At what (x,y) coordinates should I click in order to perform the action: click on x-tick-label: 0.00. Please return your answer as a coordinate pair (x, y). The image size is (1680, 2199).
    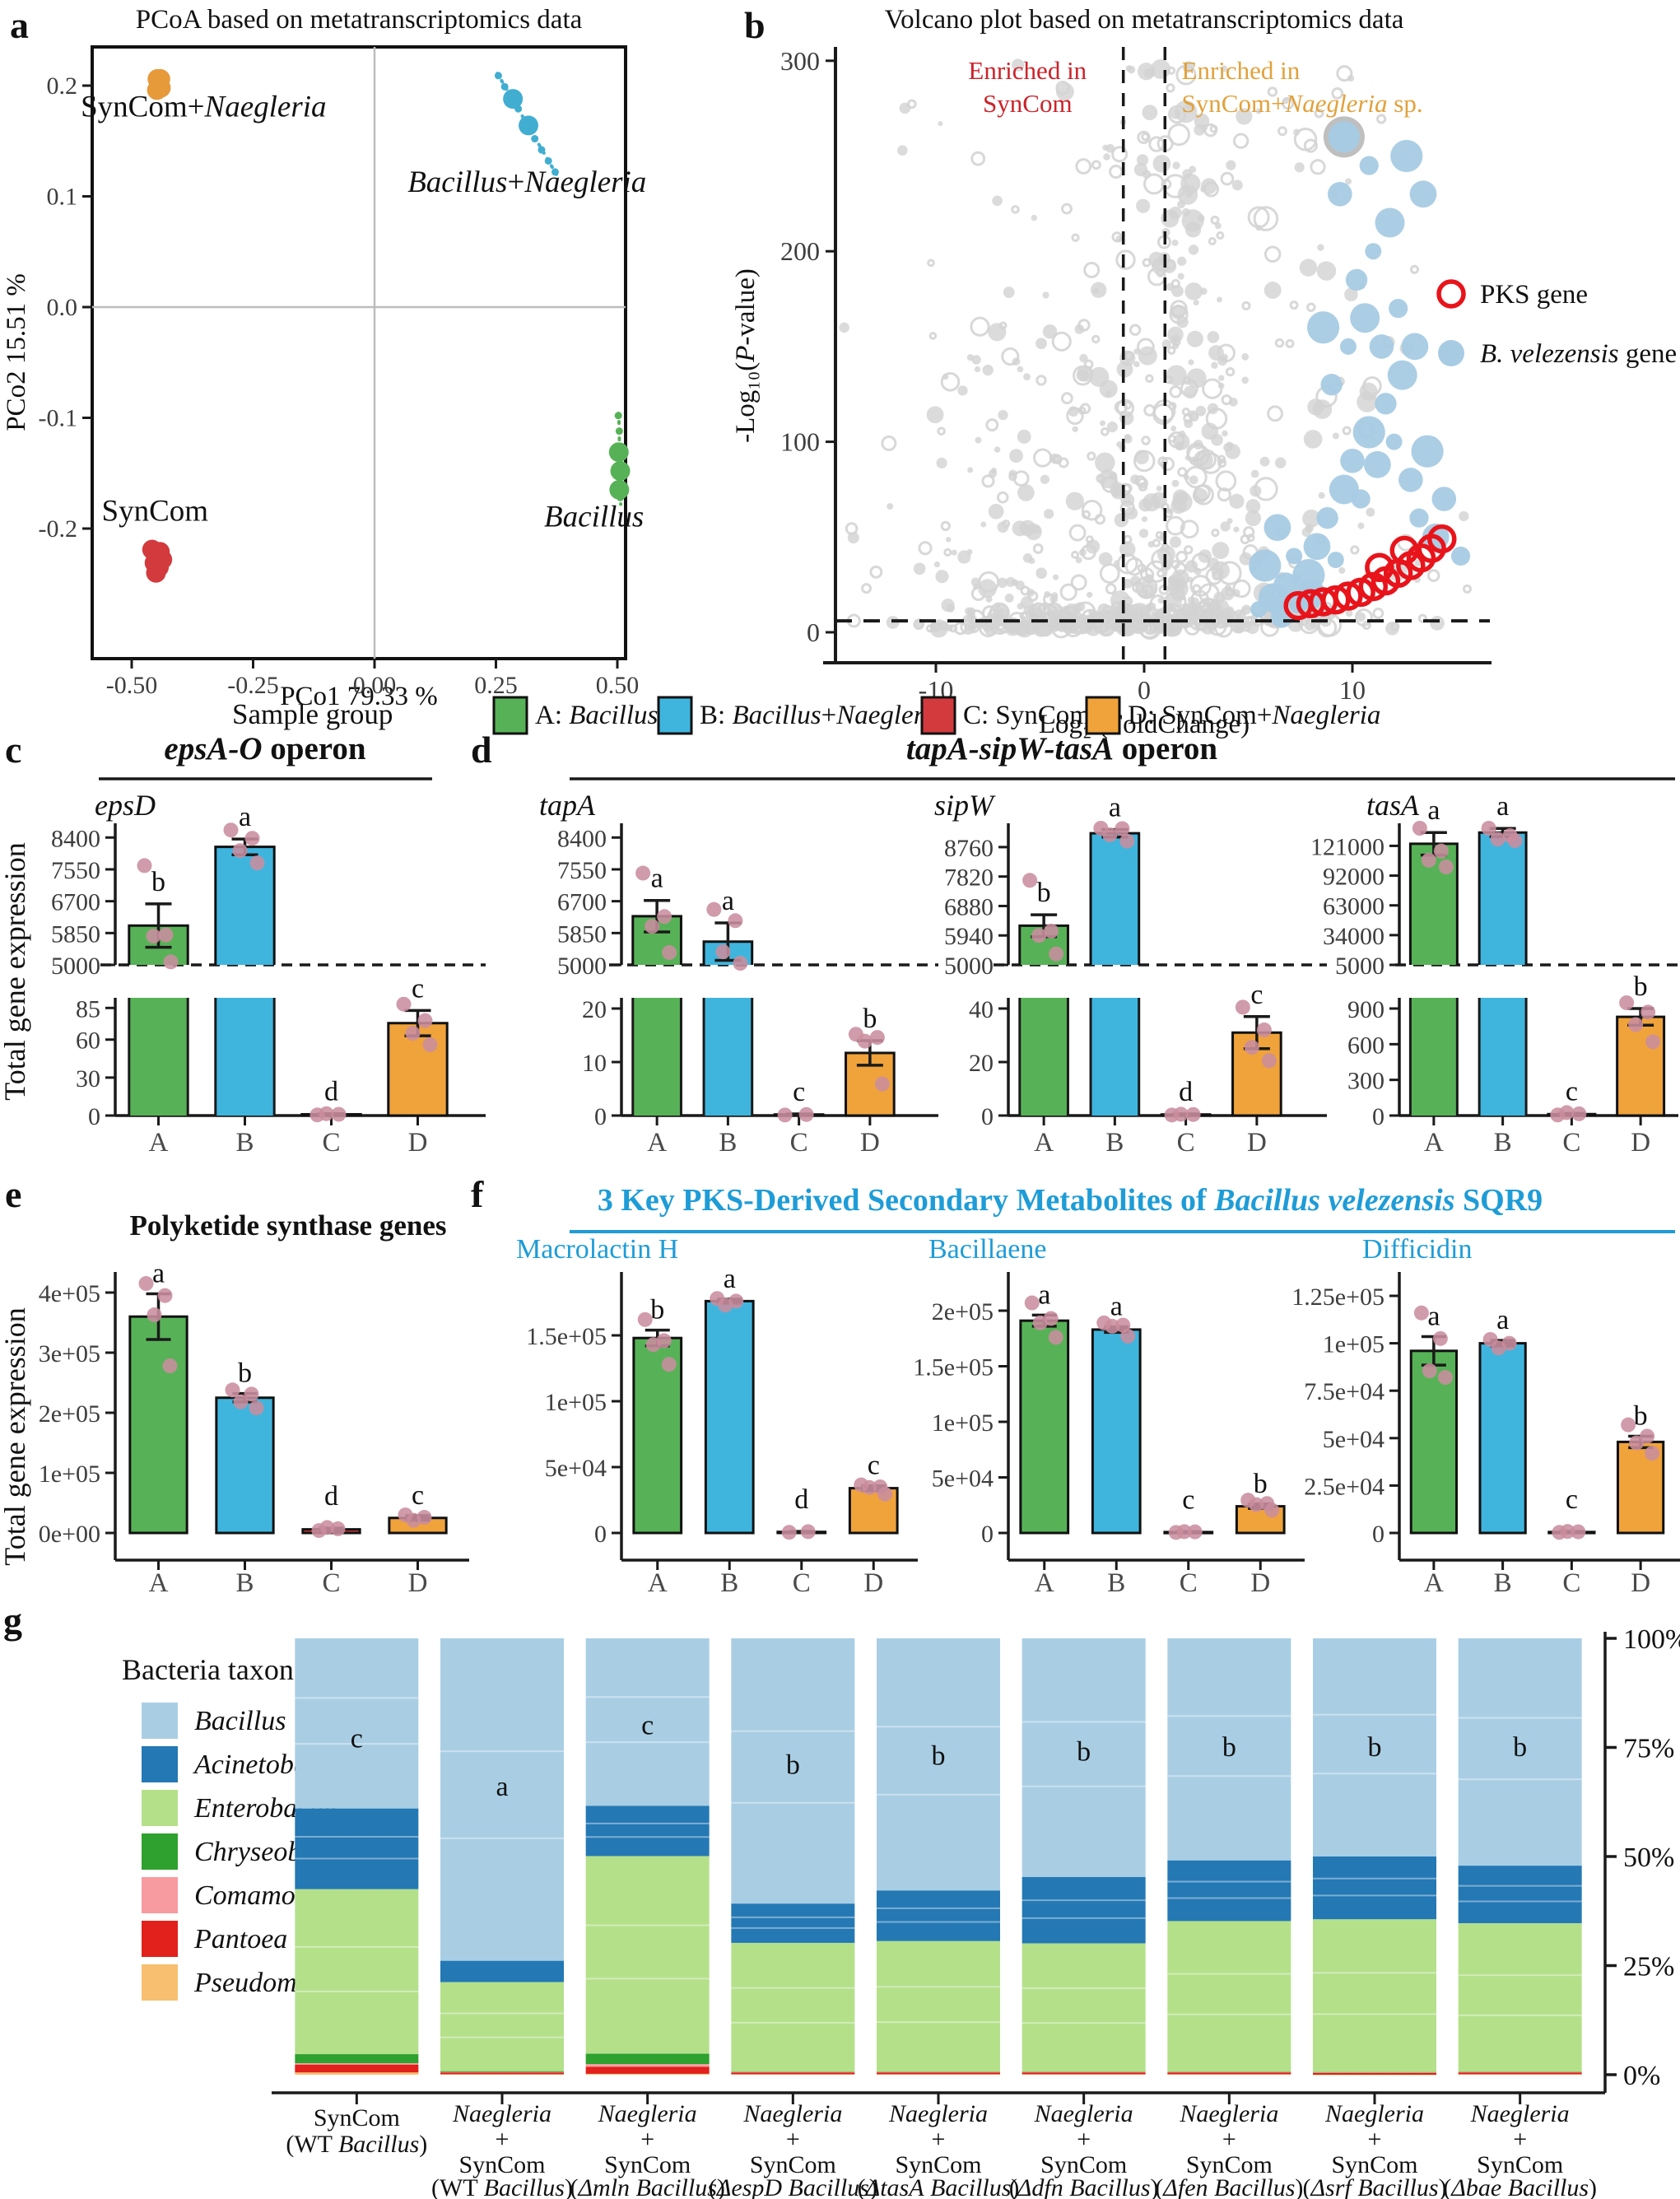
    Looking at the image, I should click on (375, 686).